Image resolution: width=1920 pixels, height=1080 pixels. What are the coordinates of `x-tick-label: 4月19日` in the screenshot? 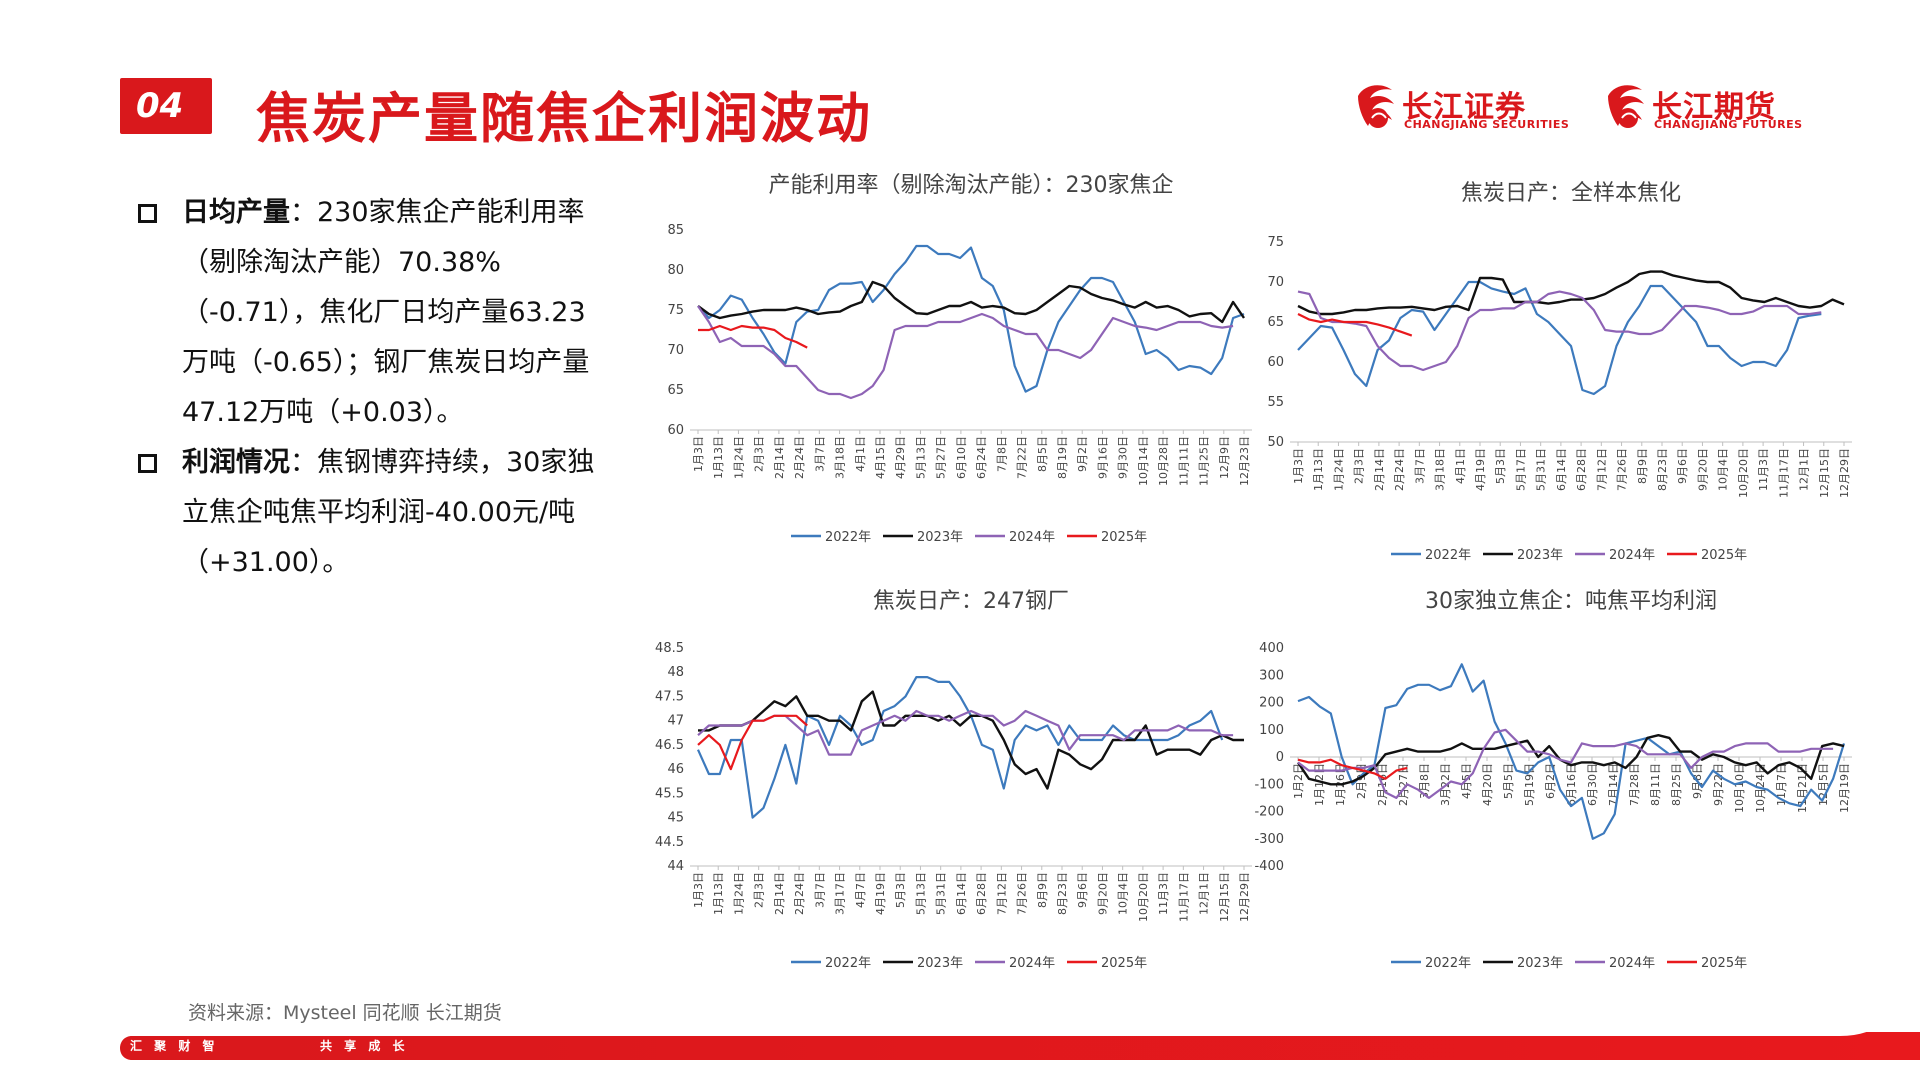 It's located at (880, 893).